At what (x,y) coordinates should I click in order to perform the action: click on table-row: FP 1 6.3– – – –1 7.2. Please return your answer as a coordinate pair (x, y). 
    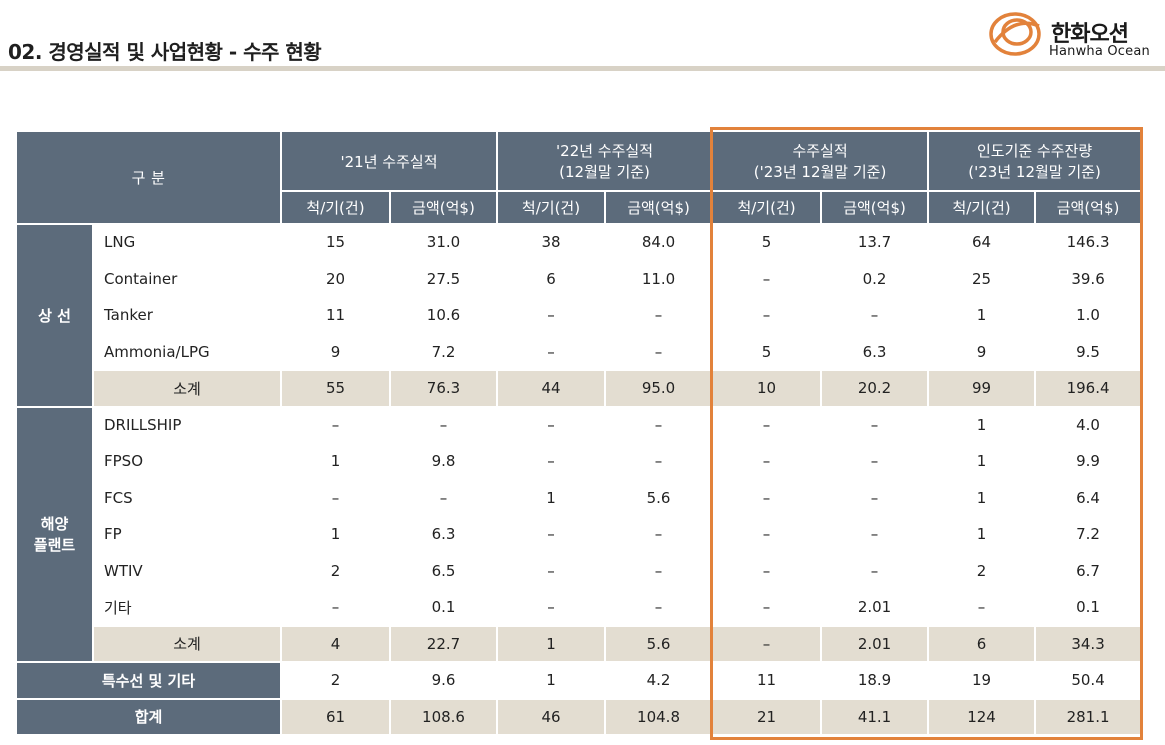
    Looking at the image, I should click on (579, 534).